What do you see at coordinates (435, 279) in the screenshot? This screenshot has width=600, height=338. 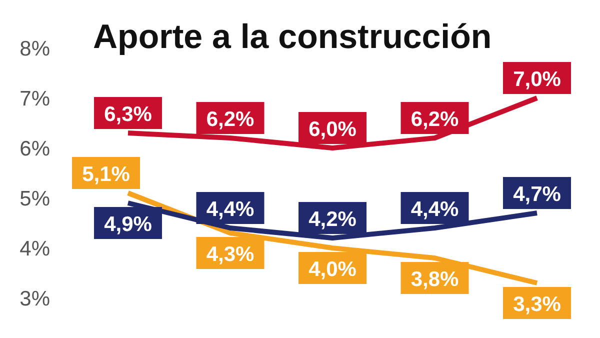 I see `data-label: 3,8%` at bounding box center [435, 279].